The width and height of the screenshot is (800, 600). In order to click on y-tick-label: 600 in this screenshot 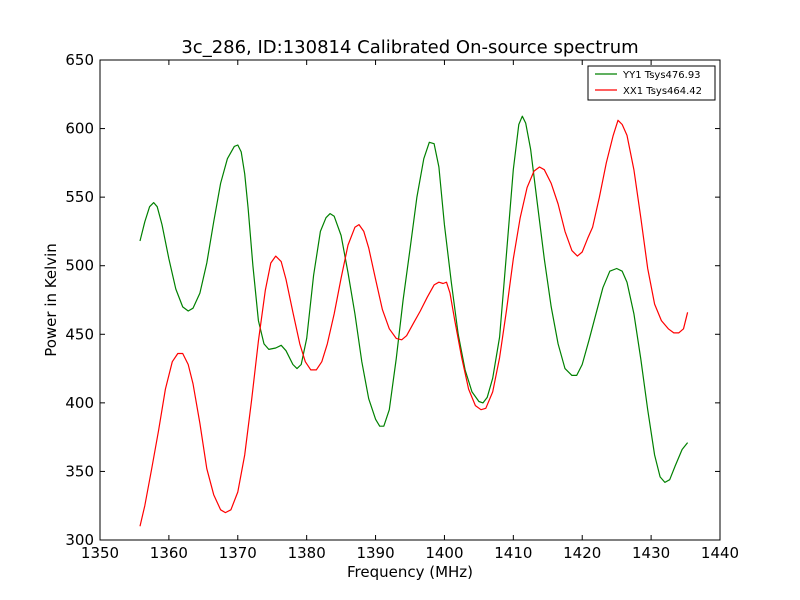, I will do `click(79, 129)`.